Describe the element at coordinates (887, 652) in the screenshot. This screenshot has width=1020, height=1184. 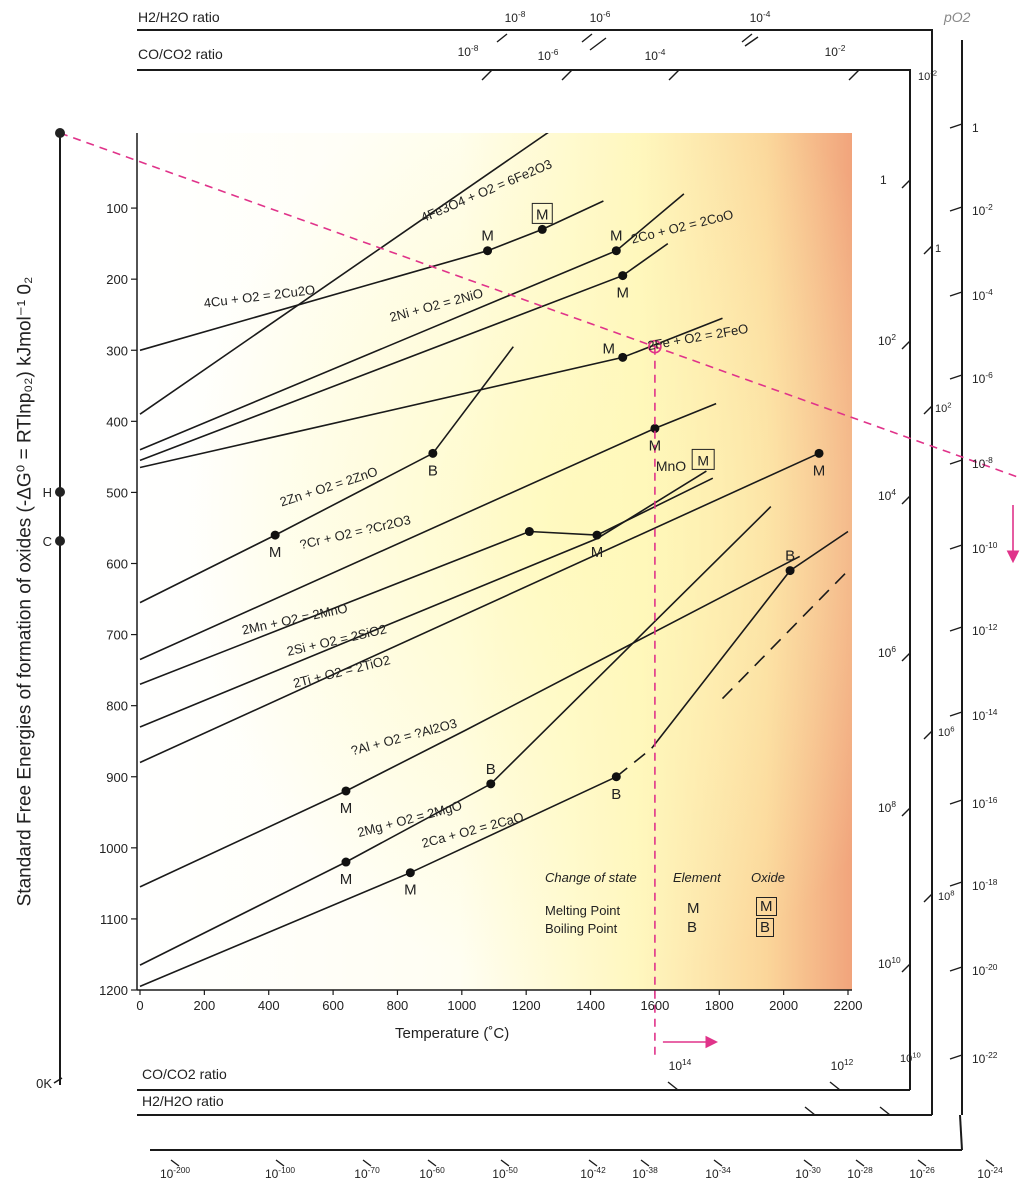
I see `right-co-tick-label: 10⁶` at that location.